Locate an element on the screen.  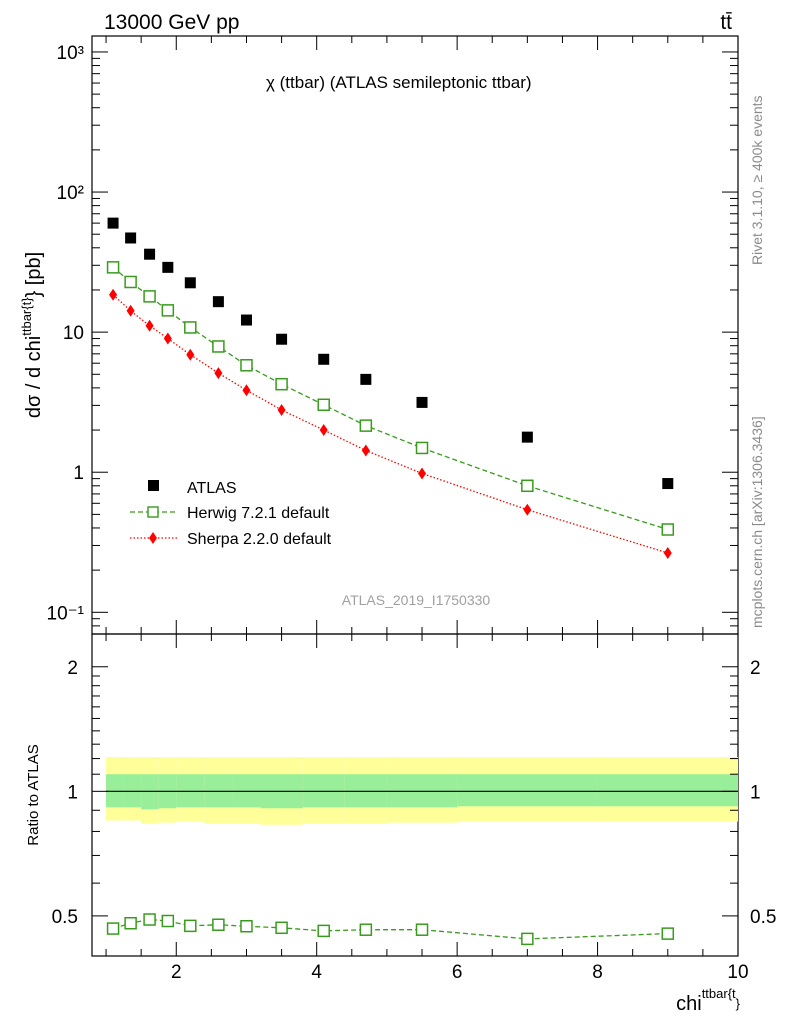
main-y-tick-label: 10³ is located at coordinates (70, 53).